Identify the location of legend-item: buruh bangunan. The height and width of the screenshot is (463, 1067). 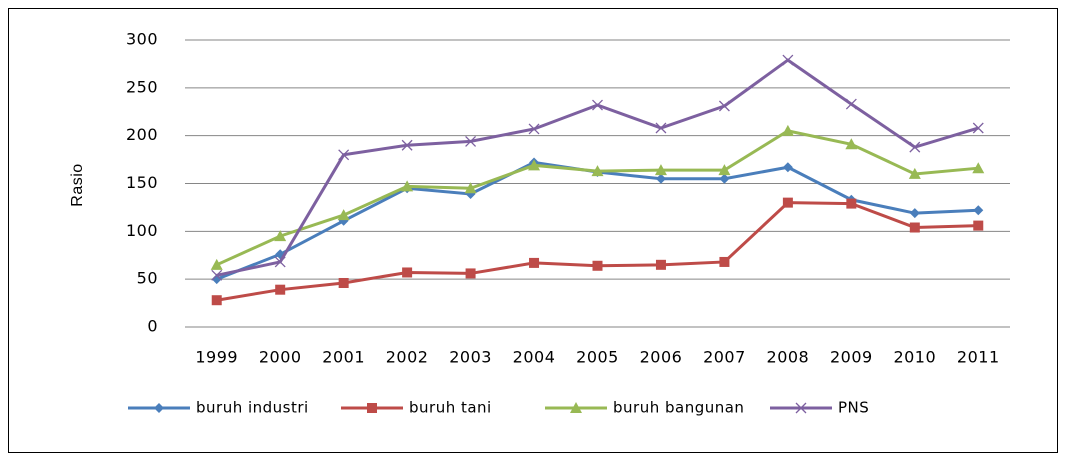
(644, 408).